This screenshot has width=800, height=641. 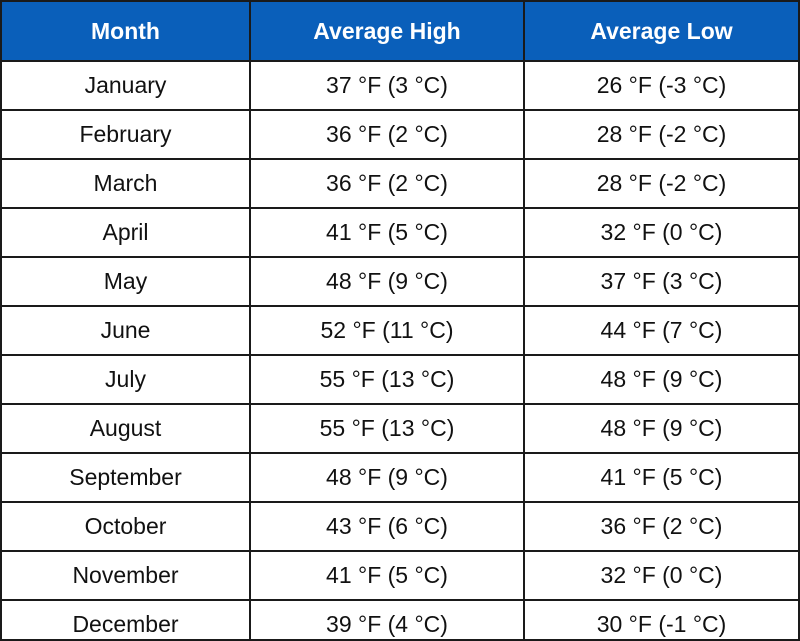 What do you see at coordinates (126, 619) in the screenshot?
I see `month-cell: December` at bounding box center [126, 619].